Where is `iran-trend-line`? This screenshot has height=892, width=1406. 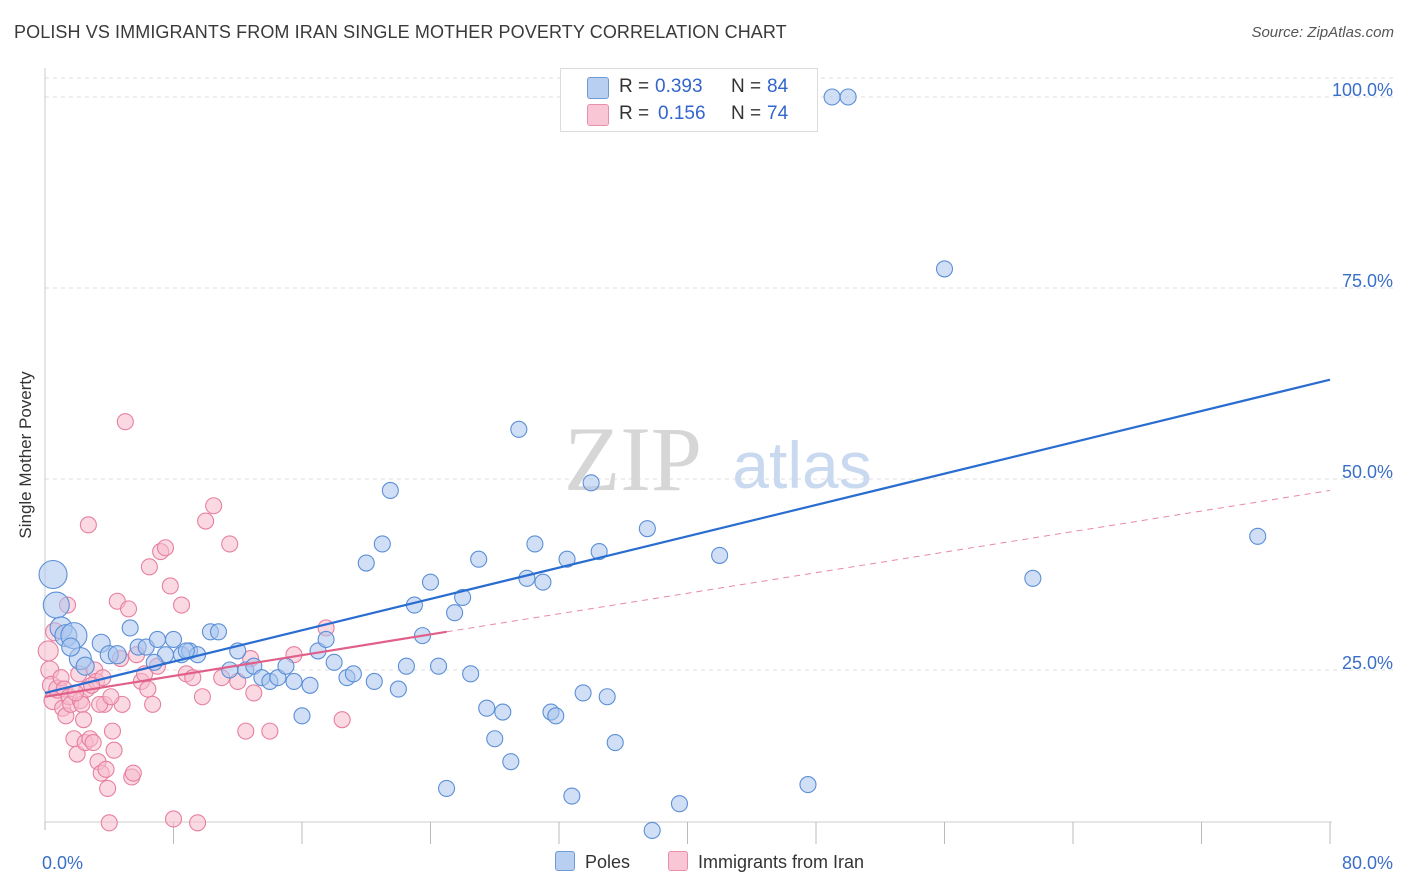
iran-trend-line is located at coordinates (245, 664).